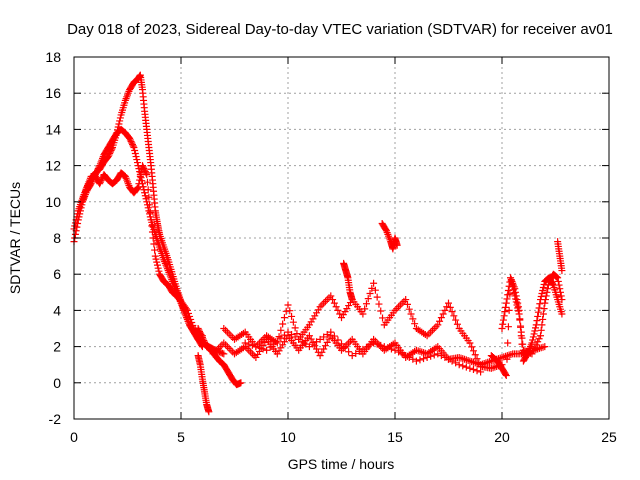 This screenshot has height=480, width=640. I want to click on x-tick-label: 20, so click(502, 437).